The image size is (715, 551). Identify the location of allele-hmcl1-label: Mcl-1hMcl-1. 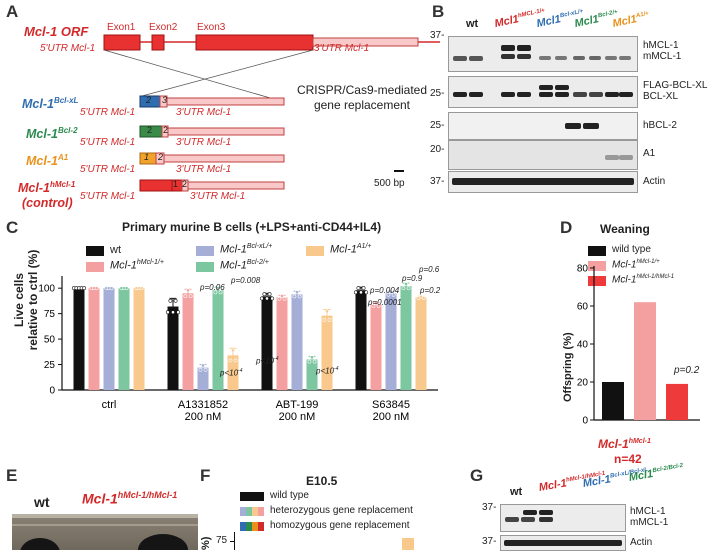
(47, 188).